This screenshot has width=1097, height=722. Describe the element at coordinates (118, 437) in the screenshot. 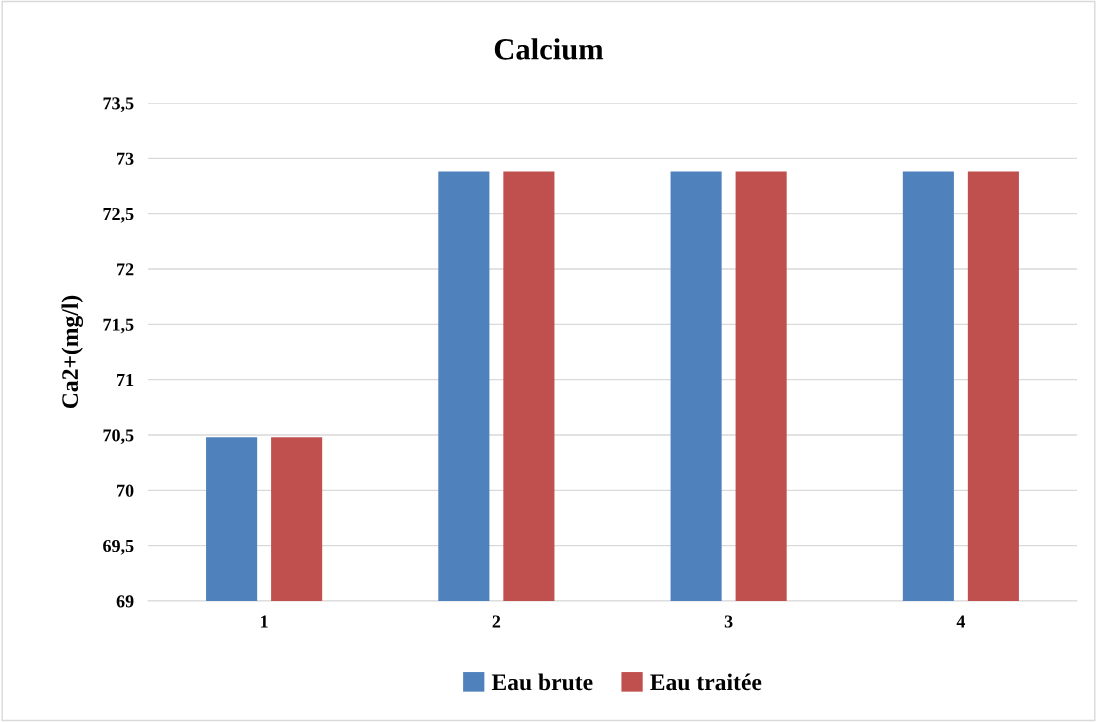

I see `y-tick-label: 70,5` at that location.